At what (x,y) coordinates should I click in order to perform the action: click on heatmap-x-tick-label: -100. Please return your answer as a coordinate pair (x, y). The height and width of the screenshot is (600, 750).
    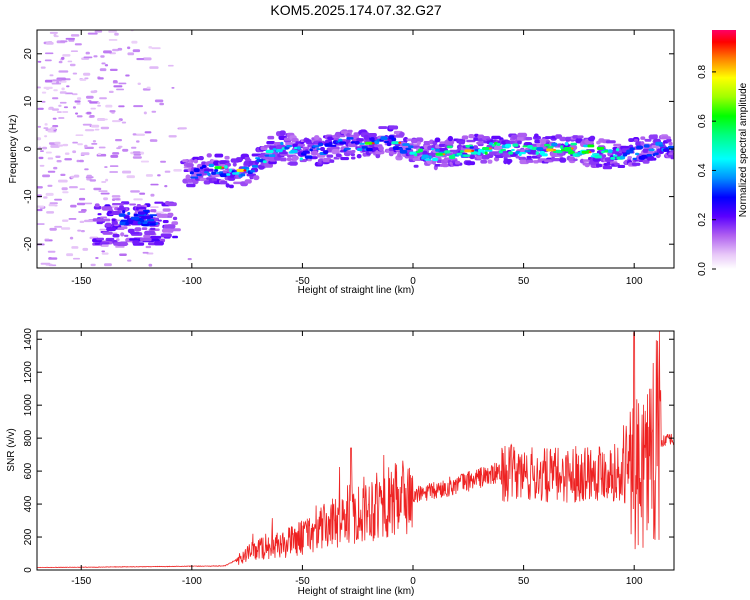
    Looking at the image, I should click on (192, 281).